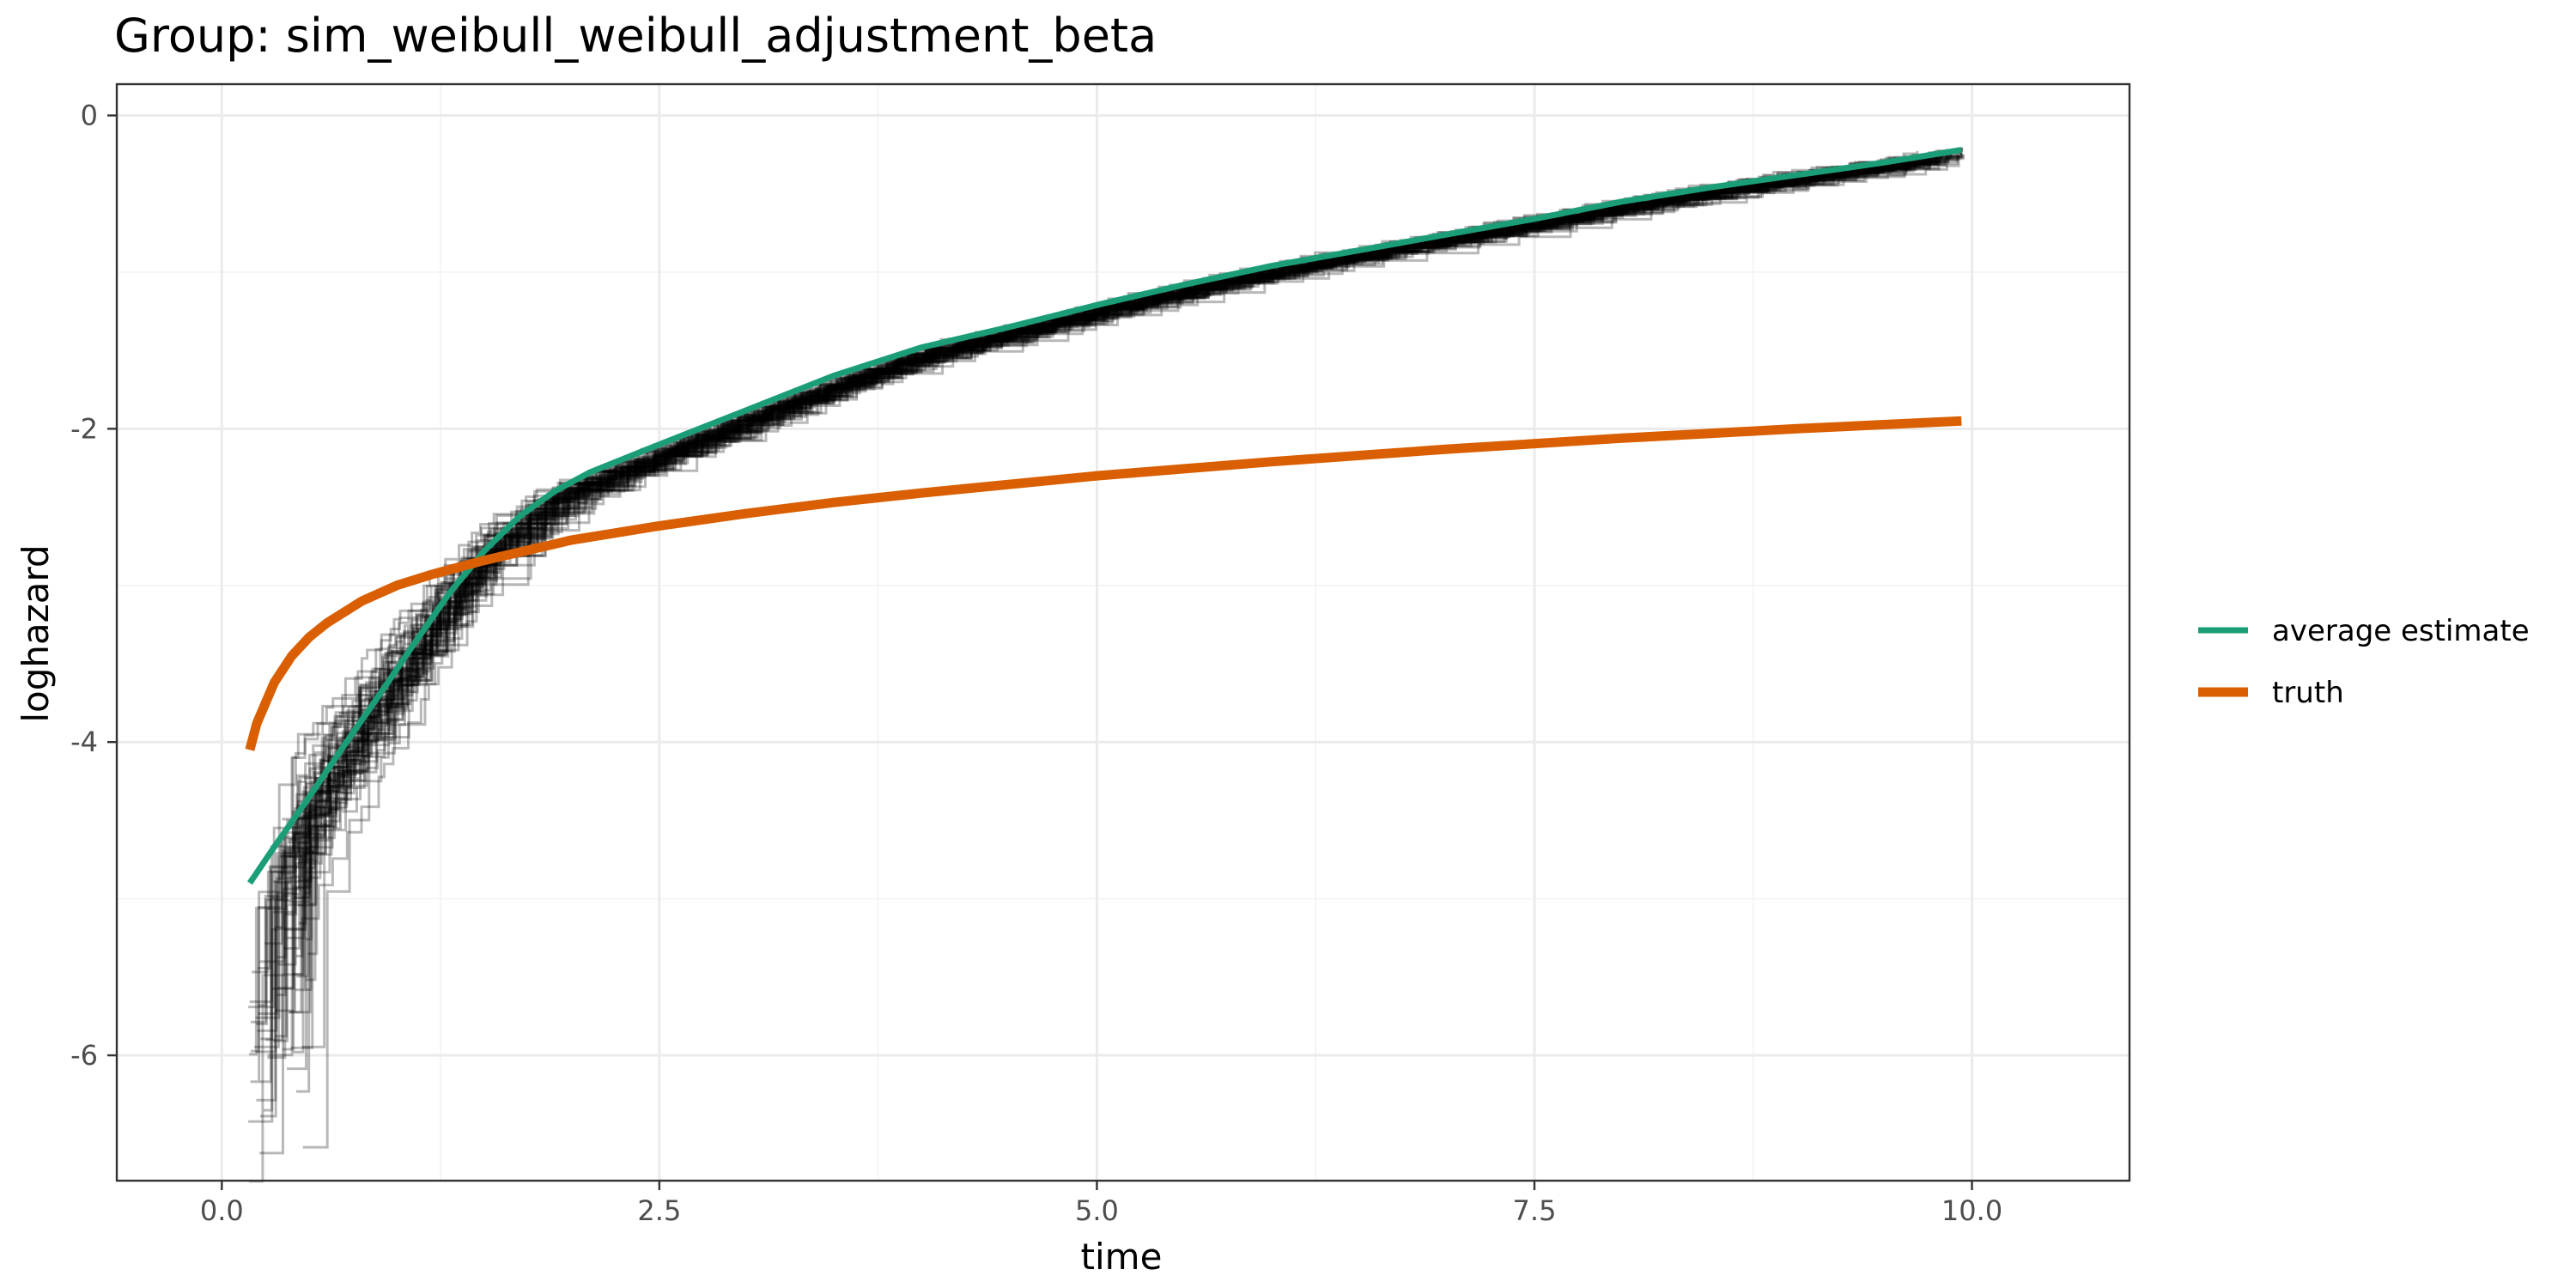  I want to click on y-tick-label: -4, so click(84, 742).